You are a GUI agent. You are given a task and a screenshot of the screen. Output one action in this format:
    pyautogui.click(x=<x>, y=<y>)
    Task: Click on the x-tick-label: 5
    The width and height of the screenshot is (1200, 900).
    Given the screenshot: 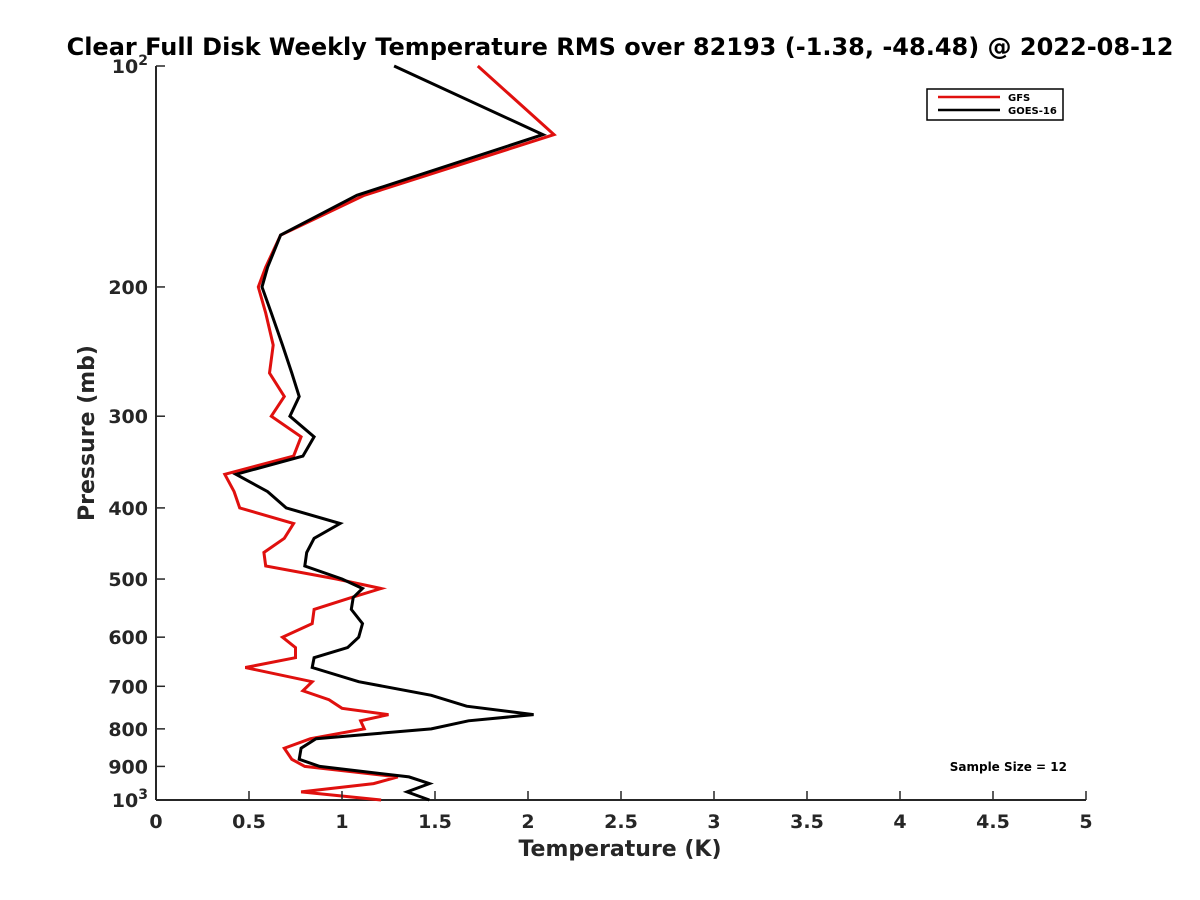 What is the action you would take?
    pyautogui.click(x=1085, y=822)
    